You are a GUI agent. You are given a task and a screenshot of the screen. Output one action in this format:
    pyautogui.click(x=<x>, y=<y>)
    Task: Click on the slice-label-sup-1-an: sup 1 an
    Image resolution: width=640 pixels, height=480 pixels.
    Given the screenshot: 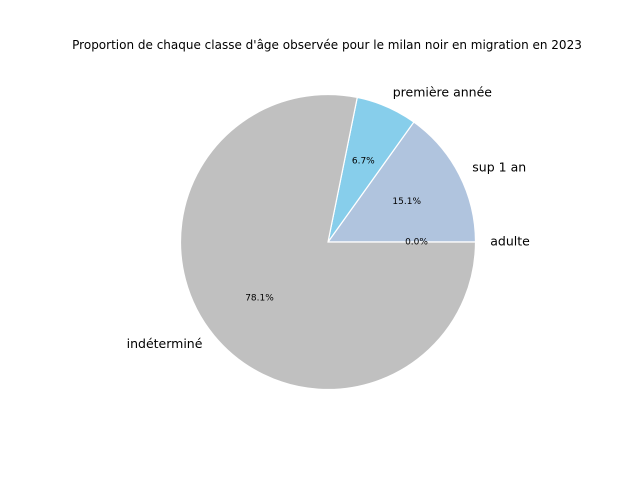 What is the action you would take?
    pyautogui.click(x=499, y=166)
    